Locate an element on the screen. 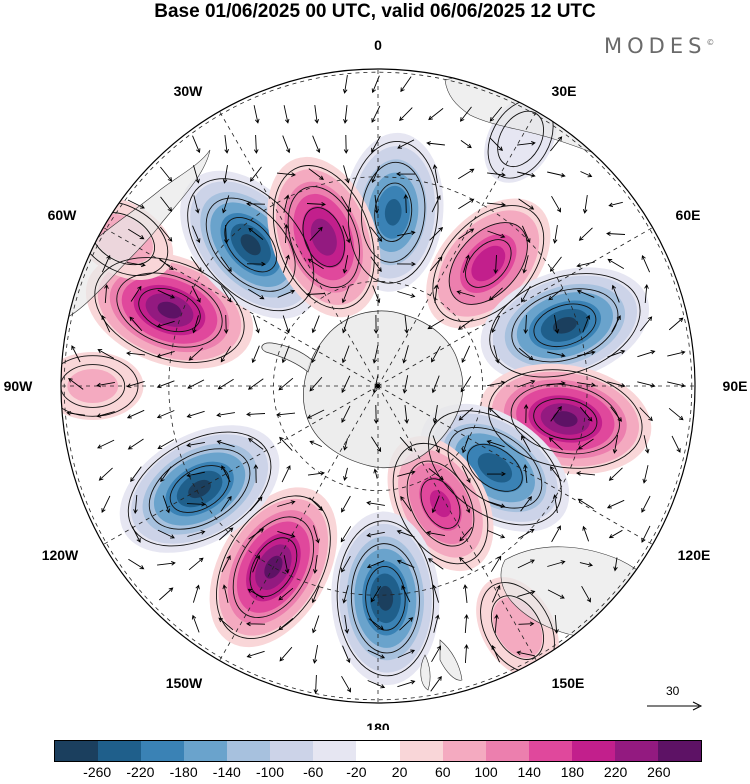 The height and width of the screenshot is (784, 750). lon-label-0: 0 is located at coordinates (378, 45).